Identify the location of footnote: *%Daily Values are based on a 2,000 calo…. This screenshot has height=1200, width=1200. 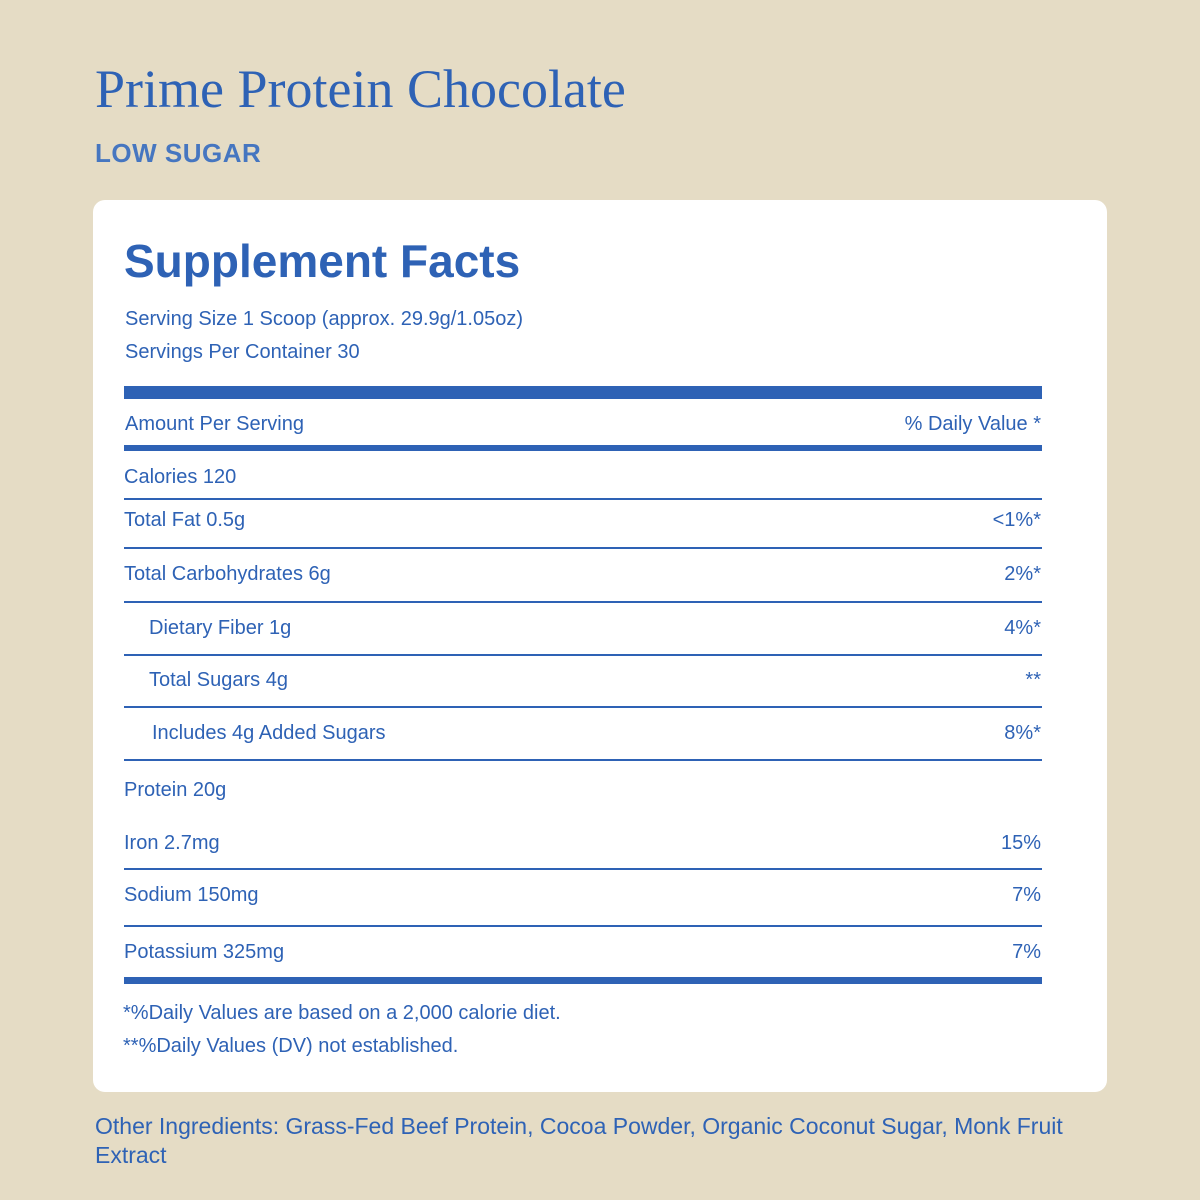
(342, 1013).